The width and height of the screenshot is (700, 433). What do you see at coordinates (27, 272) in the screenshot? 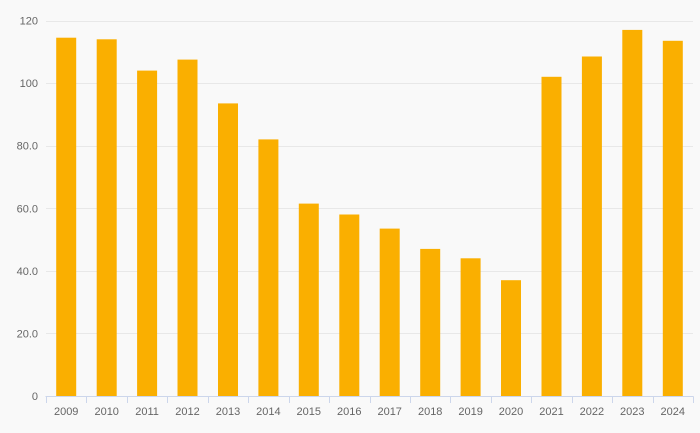
I see `y-axis-label: 40.0` at bounding box center [27, 272].